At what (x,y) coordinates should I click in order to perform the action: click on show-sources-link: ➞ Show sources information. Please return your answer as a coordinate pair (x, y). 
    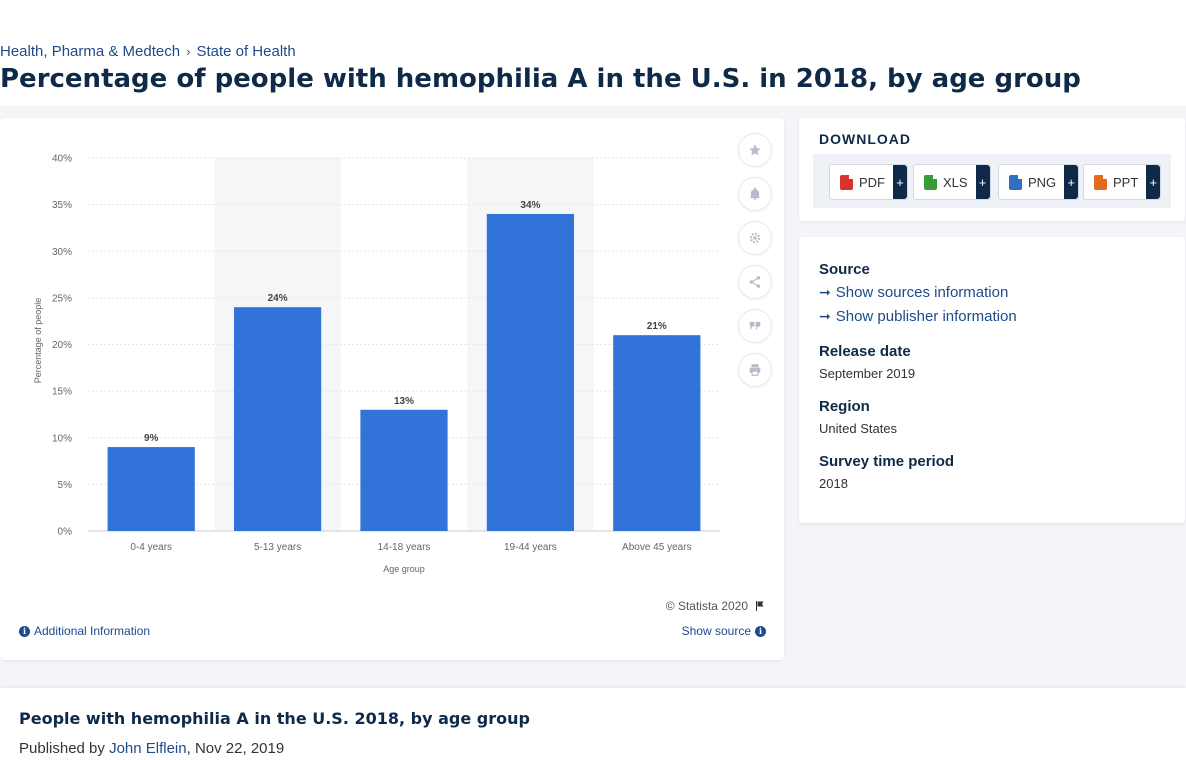
    Looking at the image, I should click on (913, 292).